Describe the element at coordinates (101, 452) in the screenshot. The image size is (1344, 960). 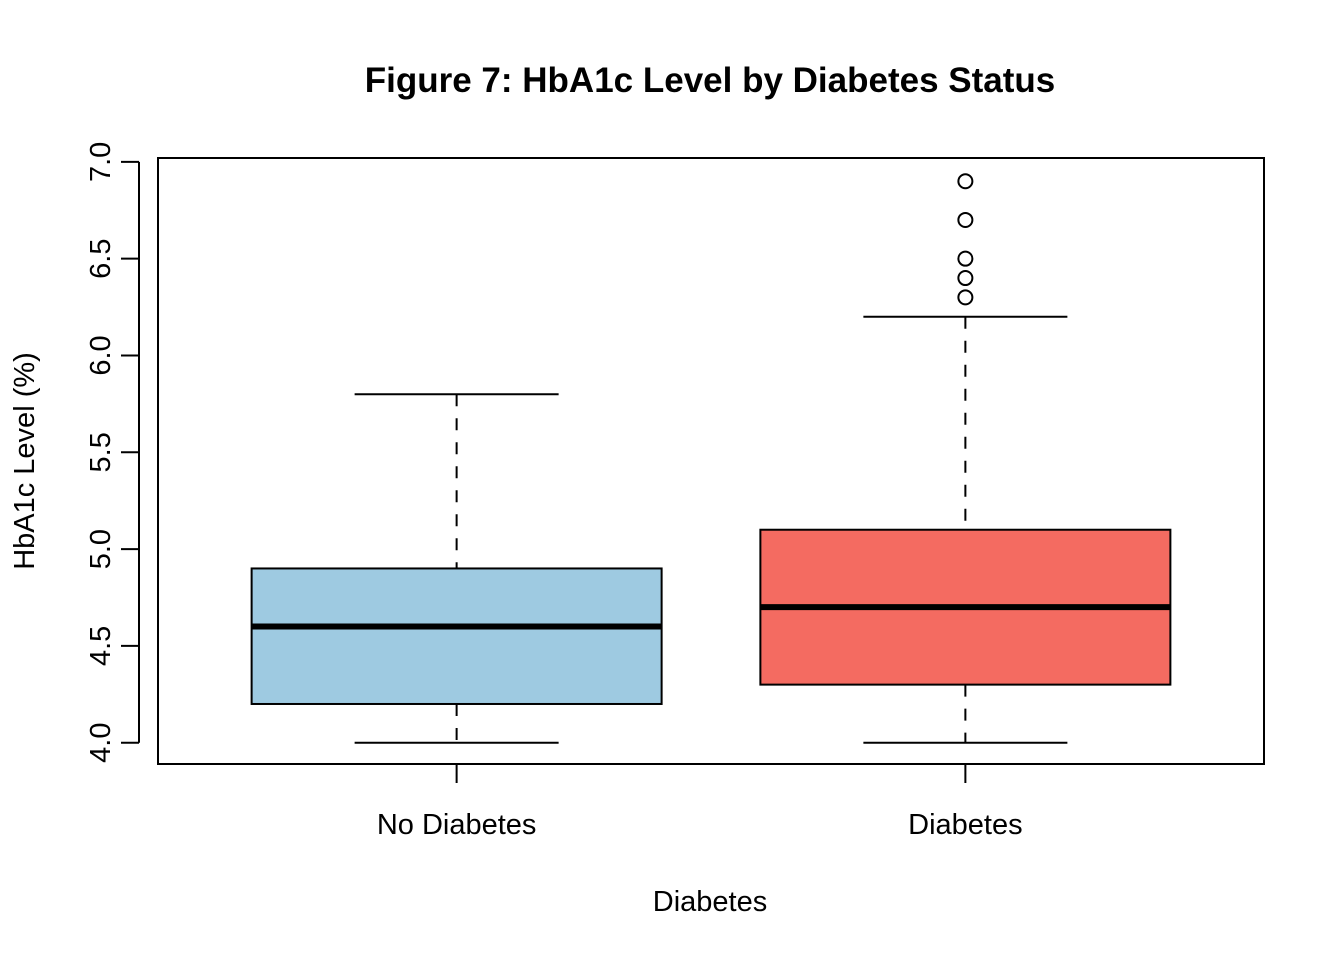
I see `y-tick-label: 5.5` at that location.